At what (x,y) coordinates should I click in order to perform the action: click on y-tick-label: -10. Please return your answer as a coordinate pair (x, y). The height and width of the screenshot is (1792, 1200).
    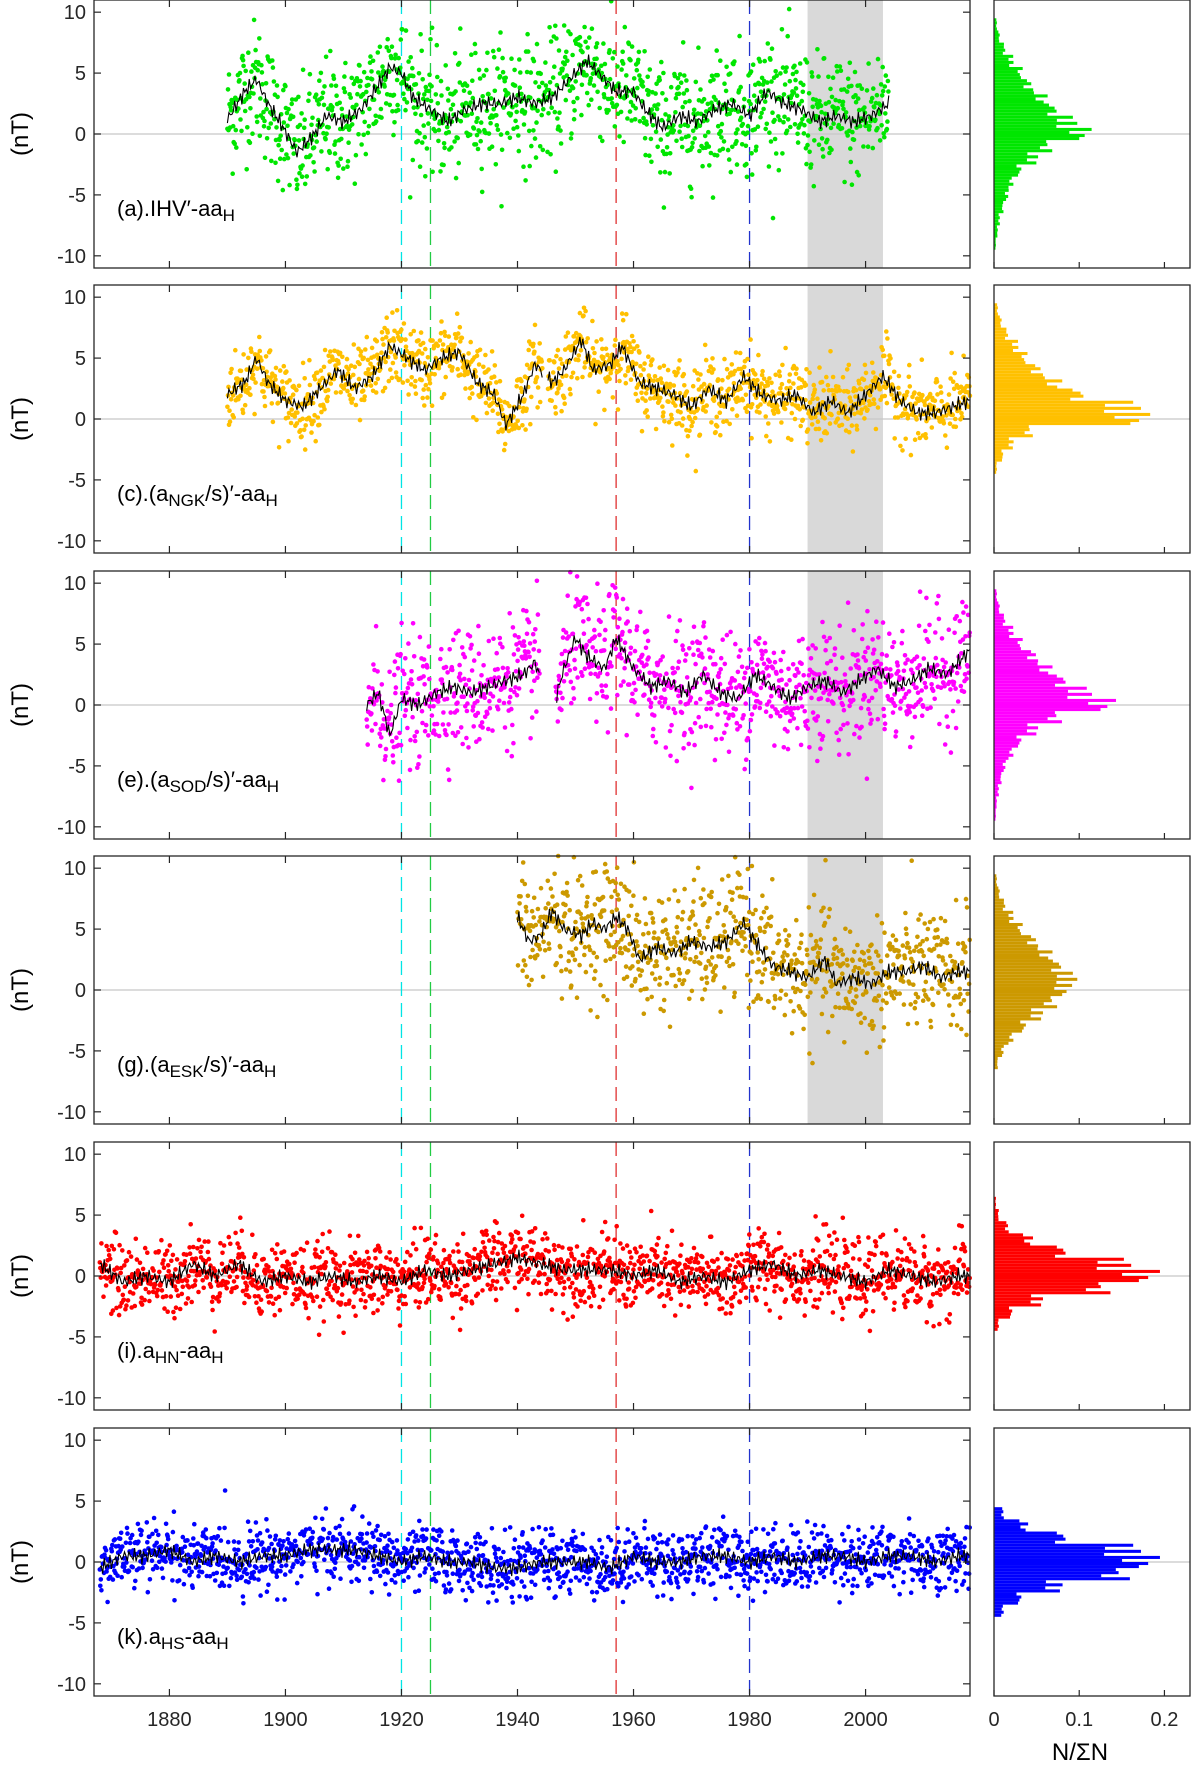
    Looking at the image, I should click on (71, 257).